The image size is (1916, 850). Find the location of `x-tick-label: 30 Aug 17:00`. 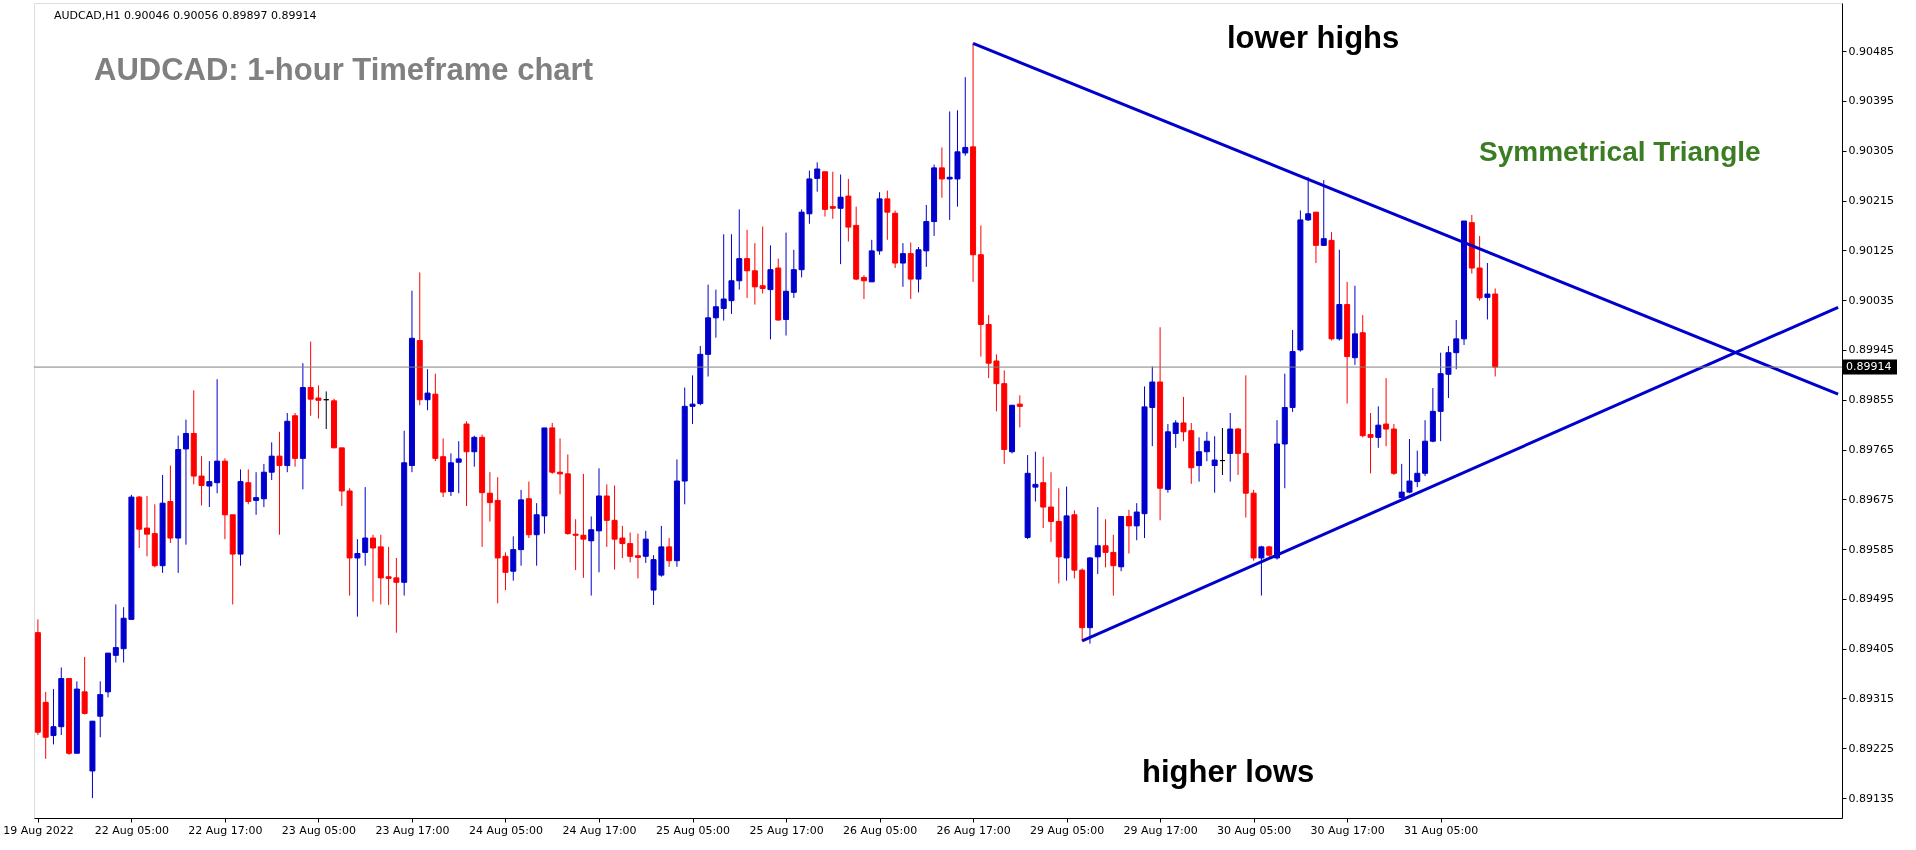

x-tick-label: 30 Aug 17:00 is located at coordinates (1347, 830).